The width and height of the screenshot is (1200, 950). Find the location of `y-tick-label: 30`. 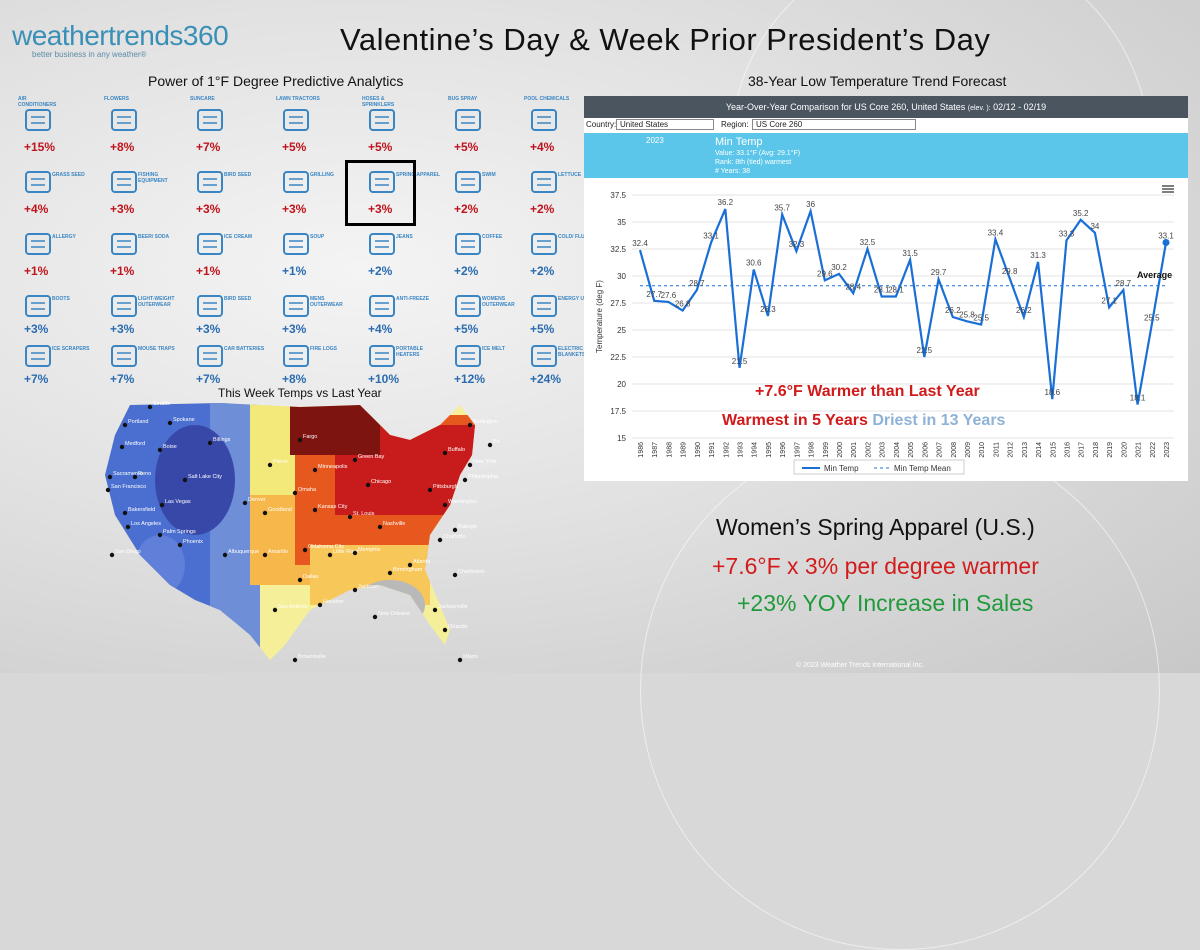

y-tick-label: 30 is located at coordinates (621, 276).